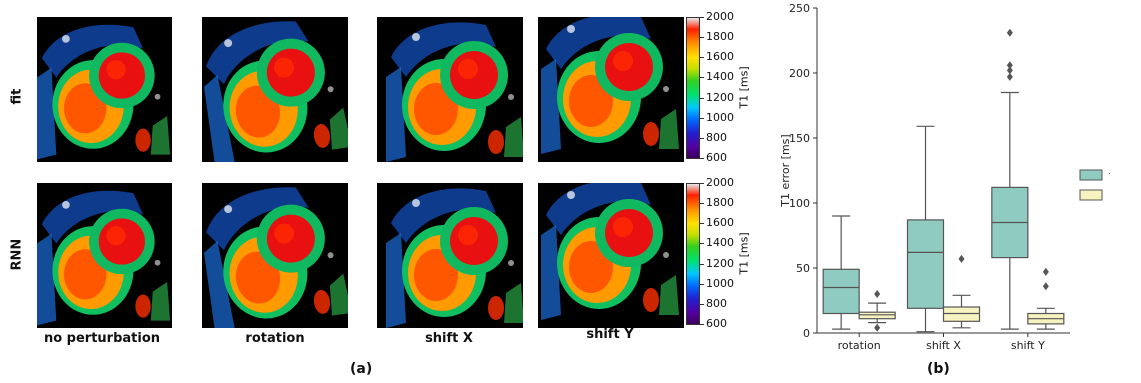 Image resolution: width=1141 pixels, height=383 pixels. I want to click on mri-image-fit-shift-x, so click(450, 89).